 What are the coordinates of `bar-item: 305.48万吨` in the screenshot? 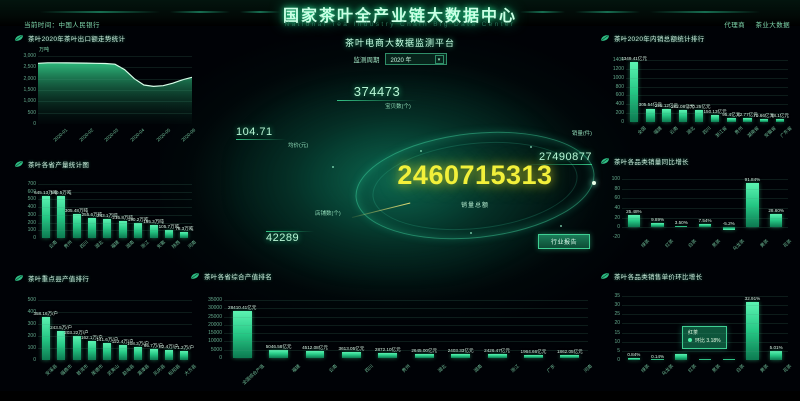 It's located at (76, 211).